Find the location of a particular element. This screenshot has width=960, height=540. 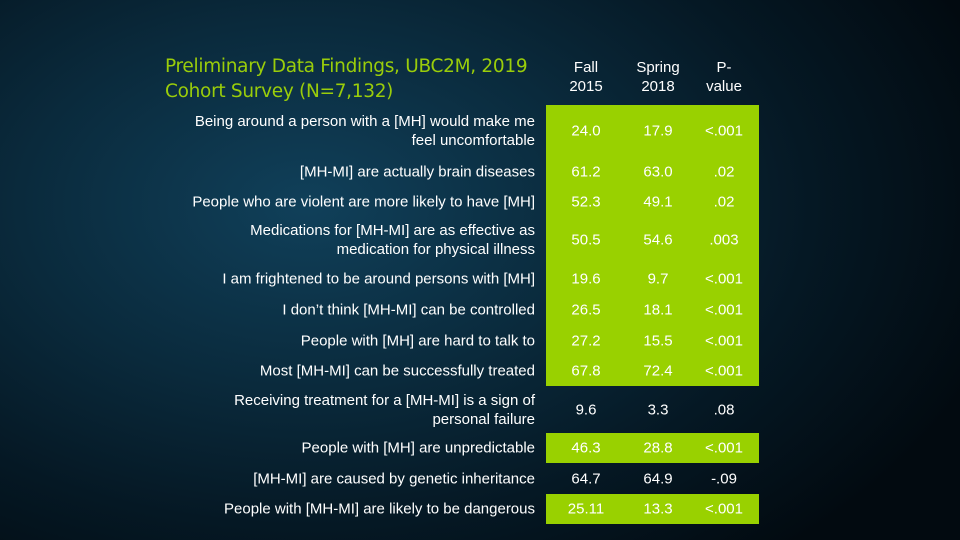

row-label: Most [MH-MI] can be successfully treated is located at coordinates (397, 371).